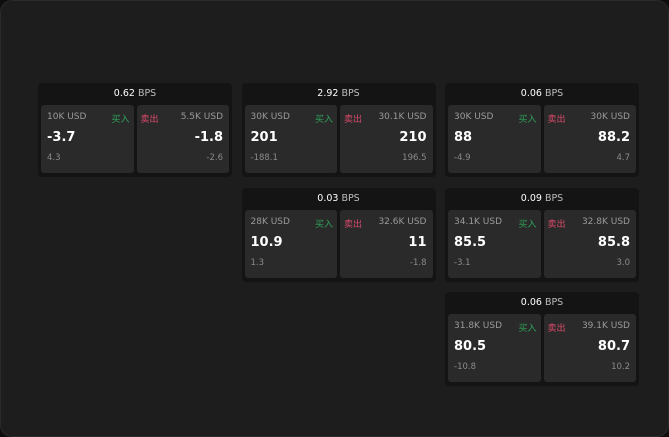 The image size is (669, 437). Describe the element at coordinates (54, 158) in the screenshot. I see `bid-change: 4.3` at that location.